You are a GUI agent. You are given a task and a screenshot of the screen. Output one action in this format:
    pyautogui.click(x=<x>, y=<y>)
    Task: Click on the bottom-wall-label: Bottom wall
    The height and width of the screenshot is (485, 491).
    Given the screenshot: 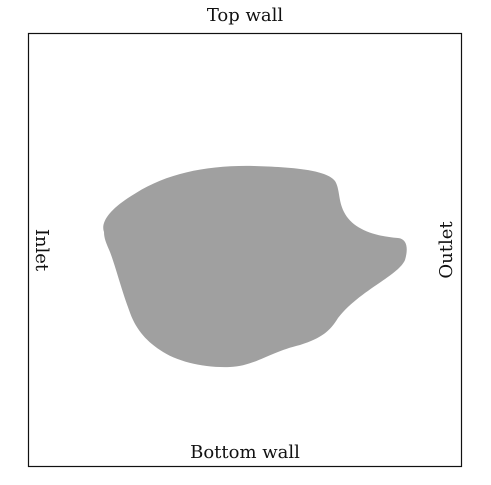 What is the action you would take?
    pyautogui.click(x=245, y=452)
    